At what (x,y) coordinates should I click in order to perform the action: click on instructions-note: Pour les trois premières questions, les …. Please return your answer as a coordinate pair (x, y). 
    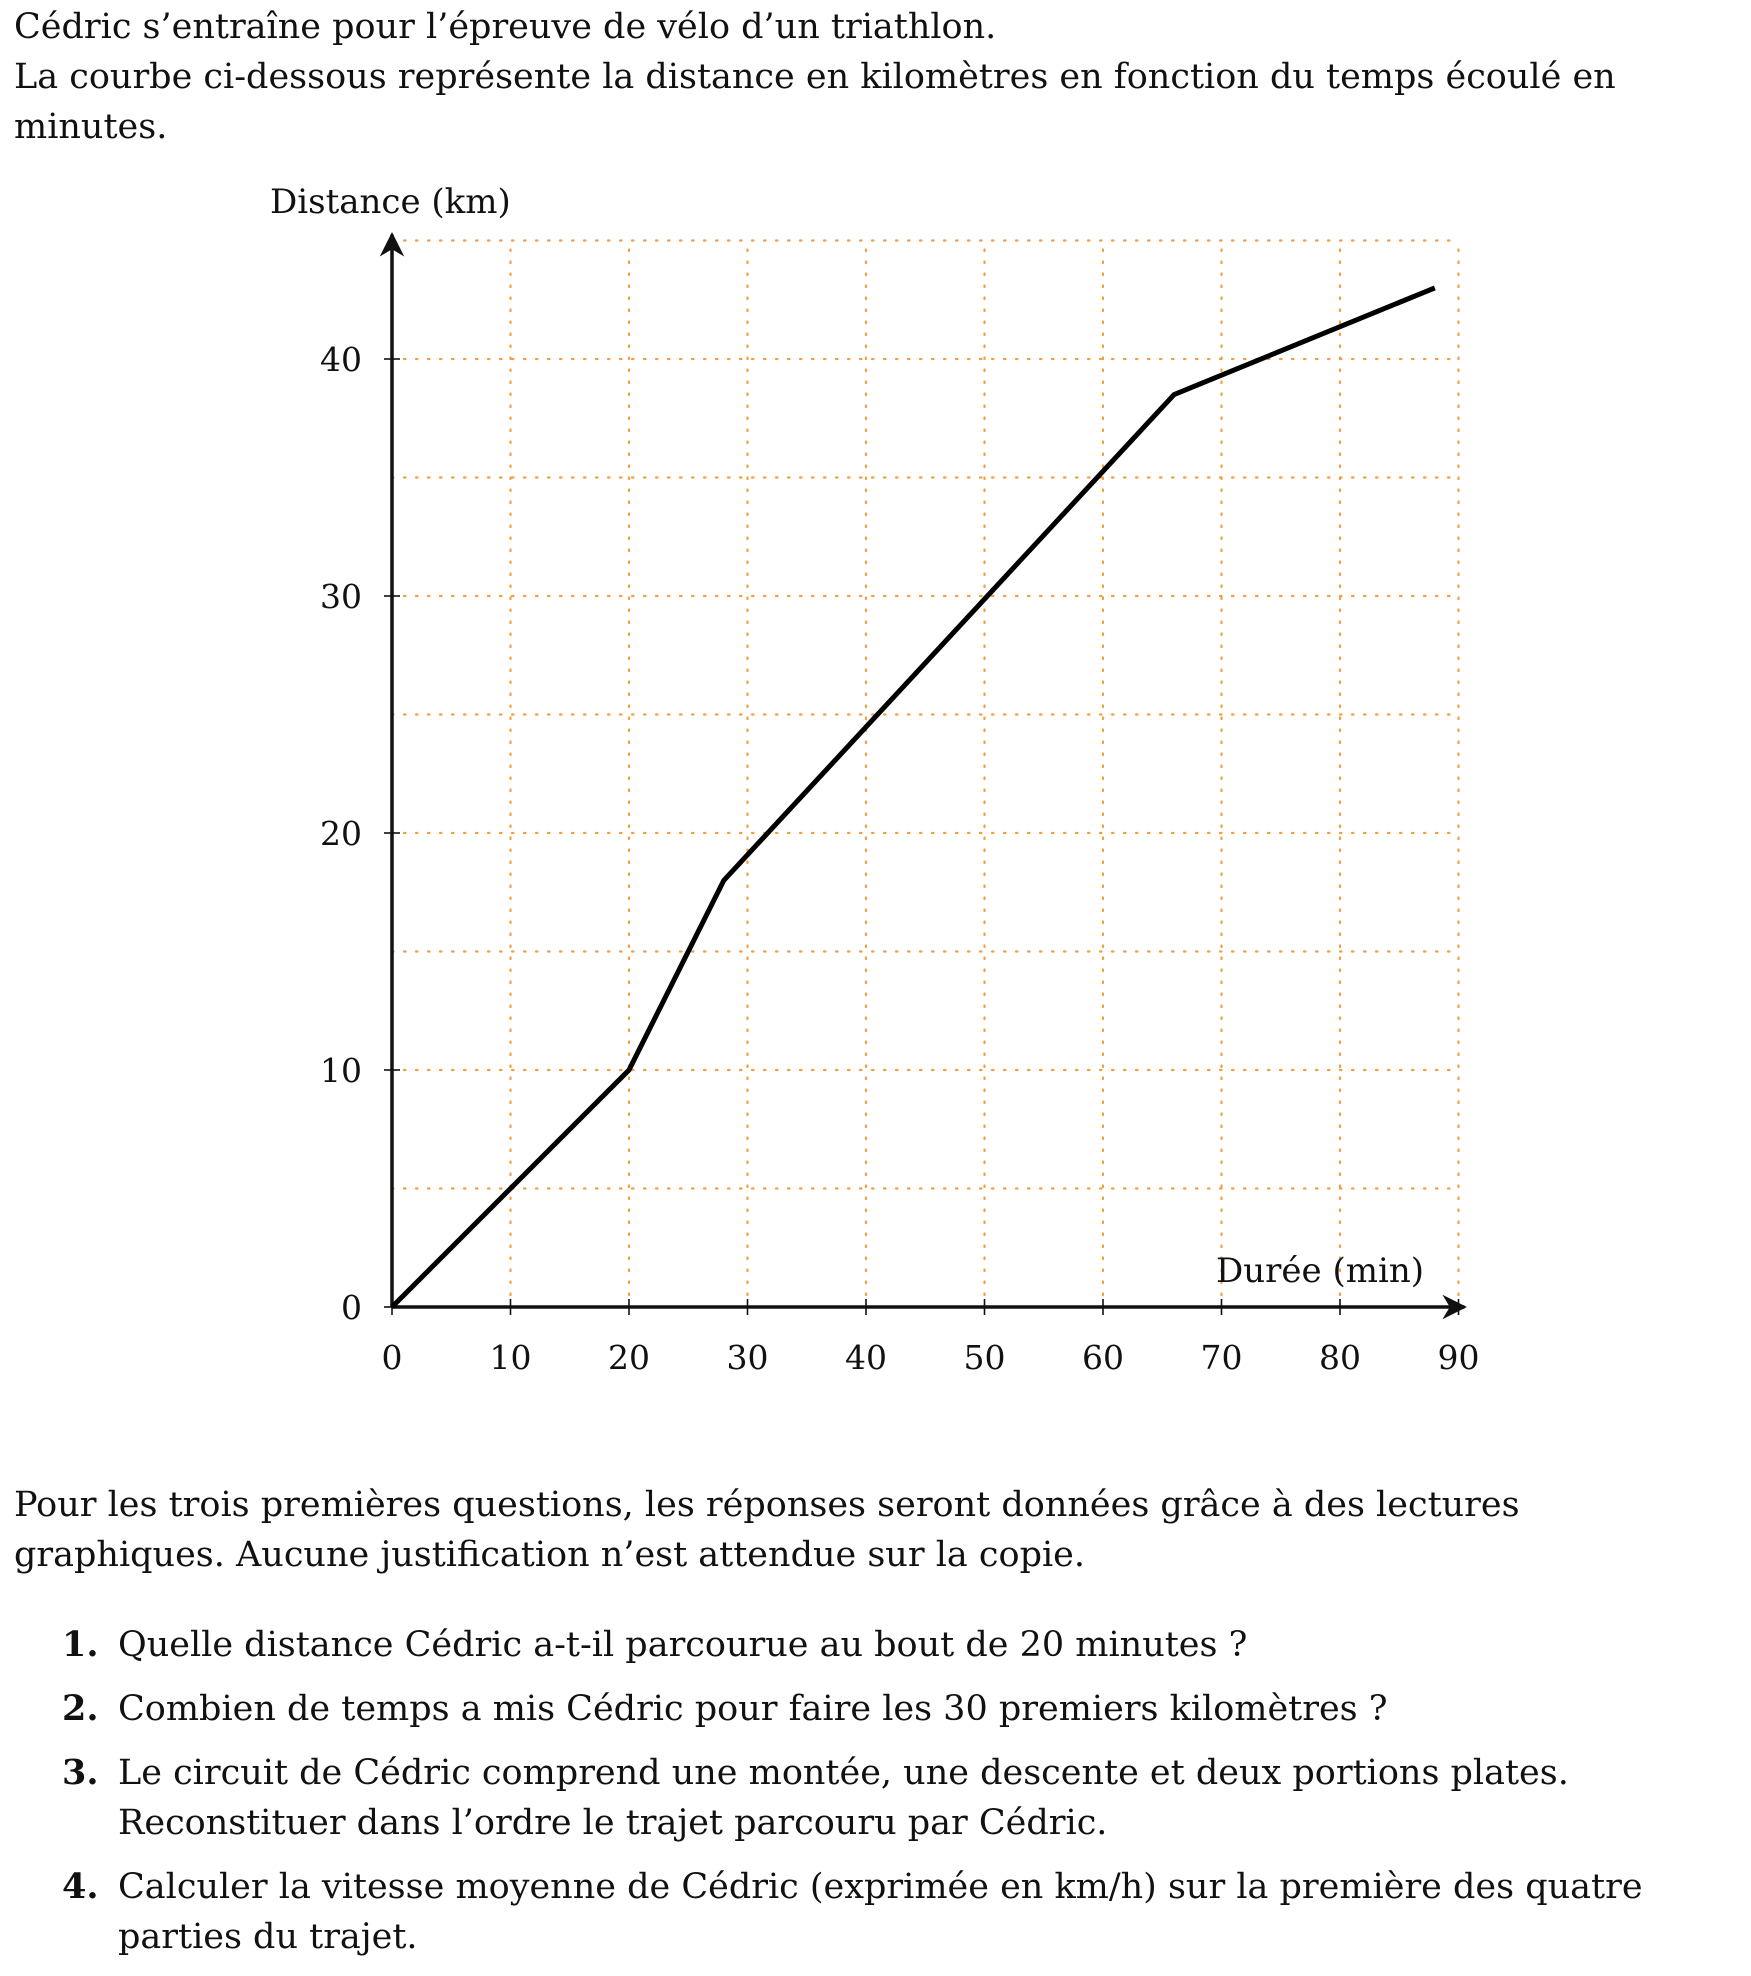
    Looking at the image, I should click on (767, 1530).